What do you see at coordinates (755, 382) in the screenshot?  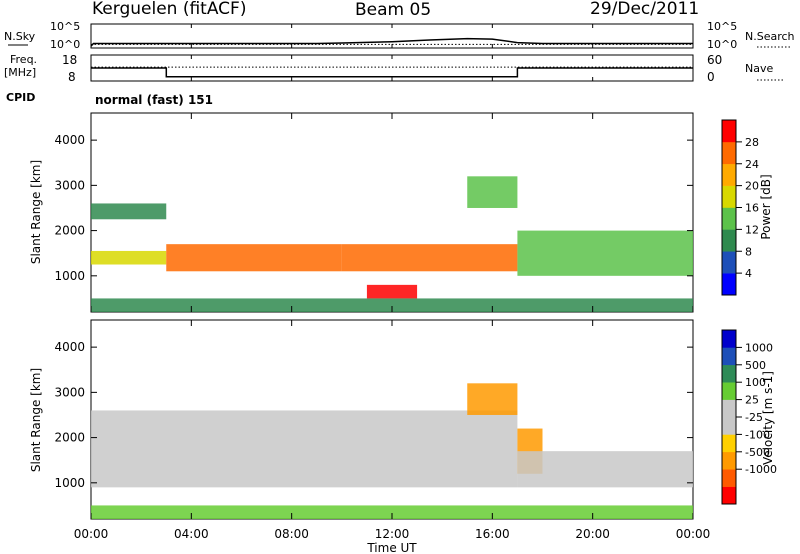 I see `colorbar-tick-label: 100` at bounding box center [755, 382].